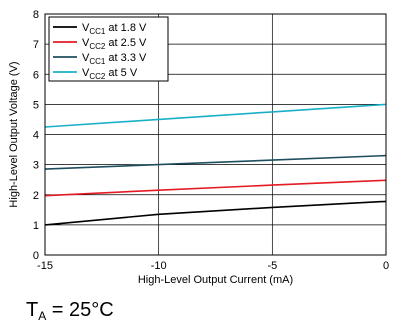 The height and width of the screenshot is (328, 393). I want to click on x-tick-label: -5, so click(272, 266).